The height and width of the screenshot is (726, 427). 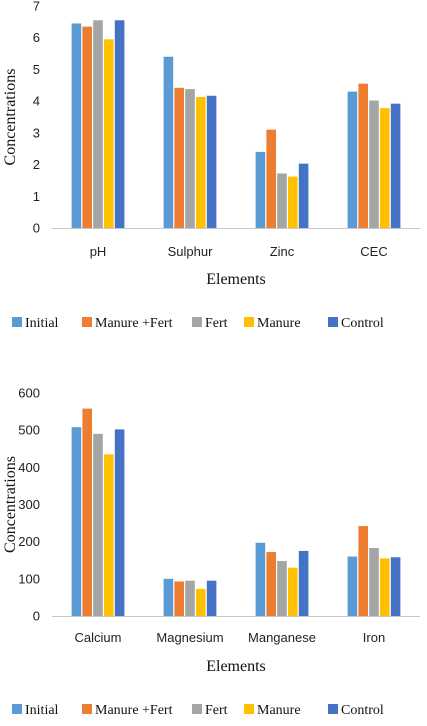 What do you see at coordinates (119, 124) in the screenshot?
I see `bar-ph-control` at bounding box center [119, 124].